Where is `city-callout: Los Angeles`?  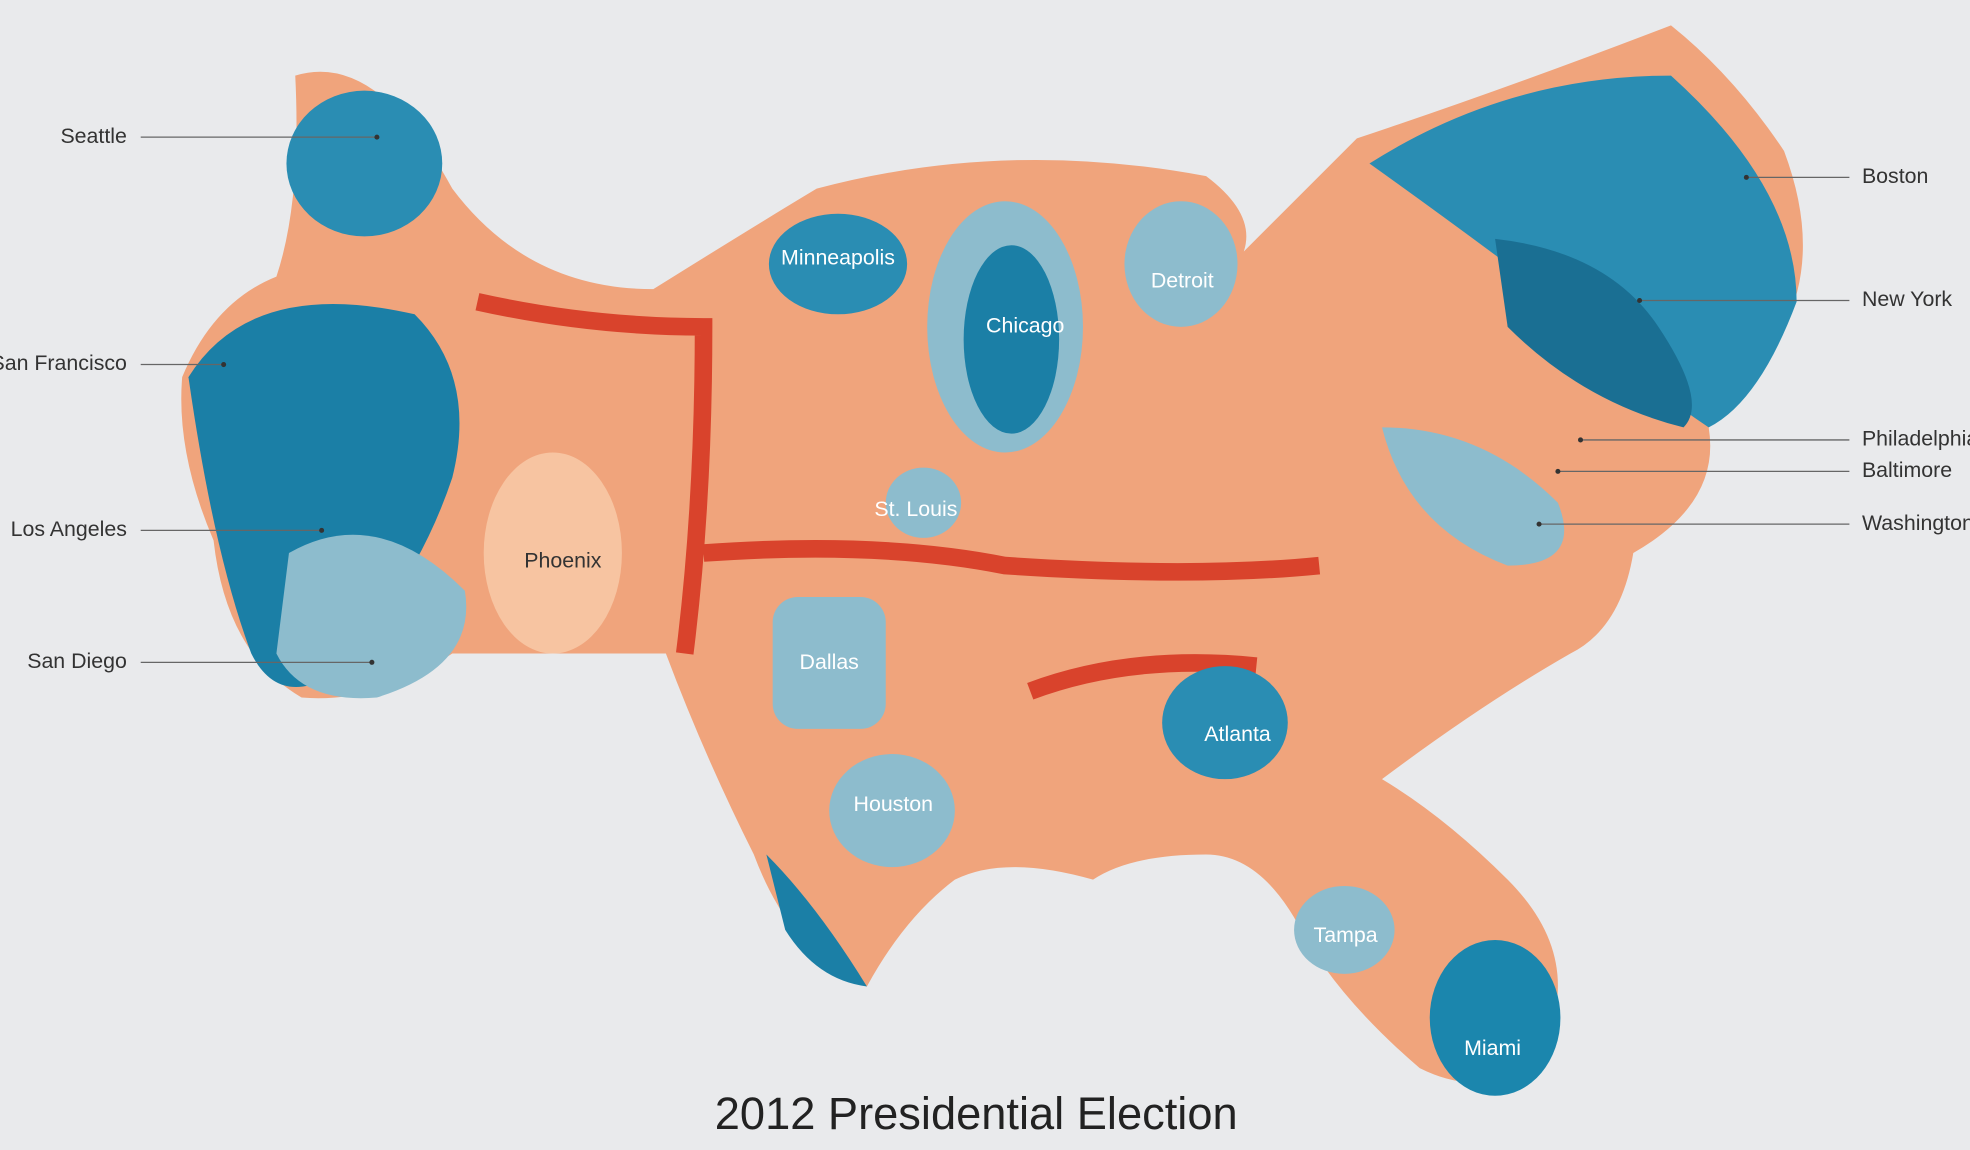 city-callout: Los Angeles is located at coordinates (69, 529).